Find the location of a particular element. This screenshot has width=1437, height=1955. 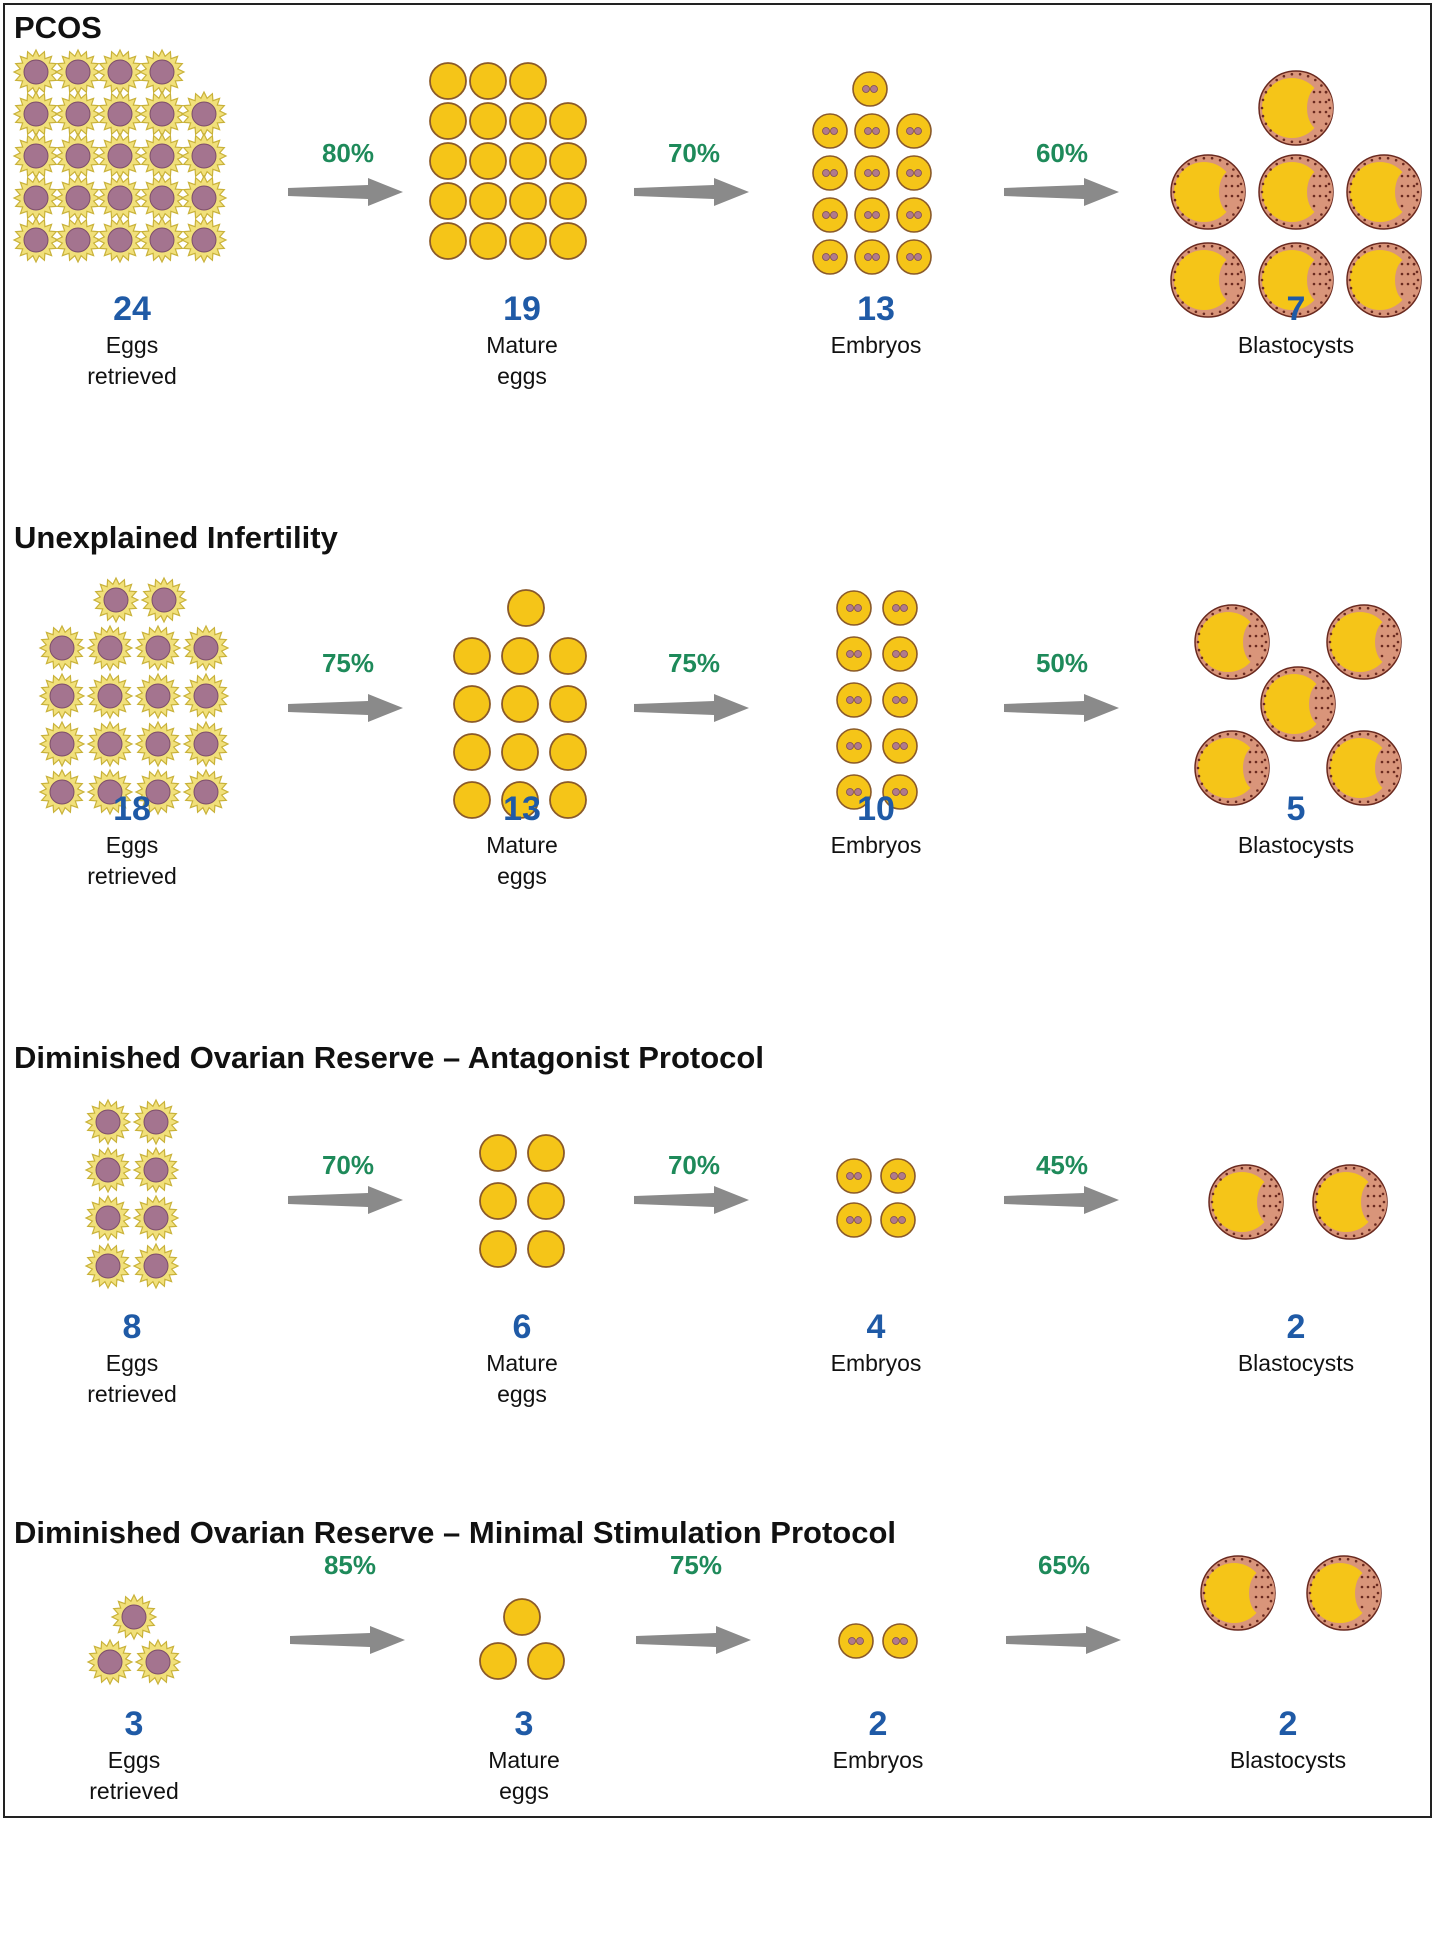

section-title: PCOS is located at coordinates (58, 27).